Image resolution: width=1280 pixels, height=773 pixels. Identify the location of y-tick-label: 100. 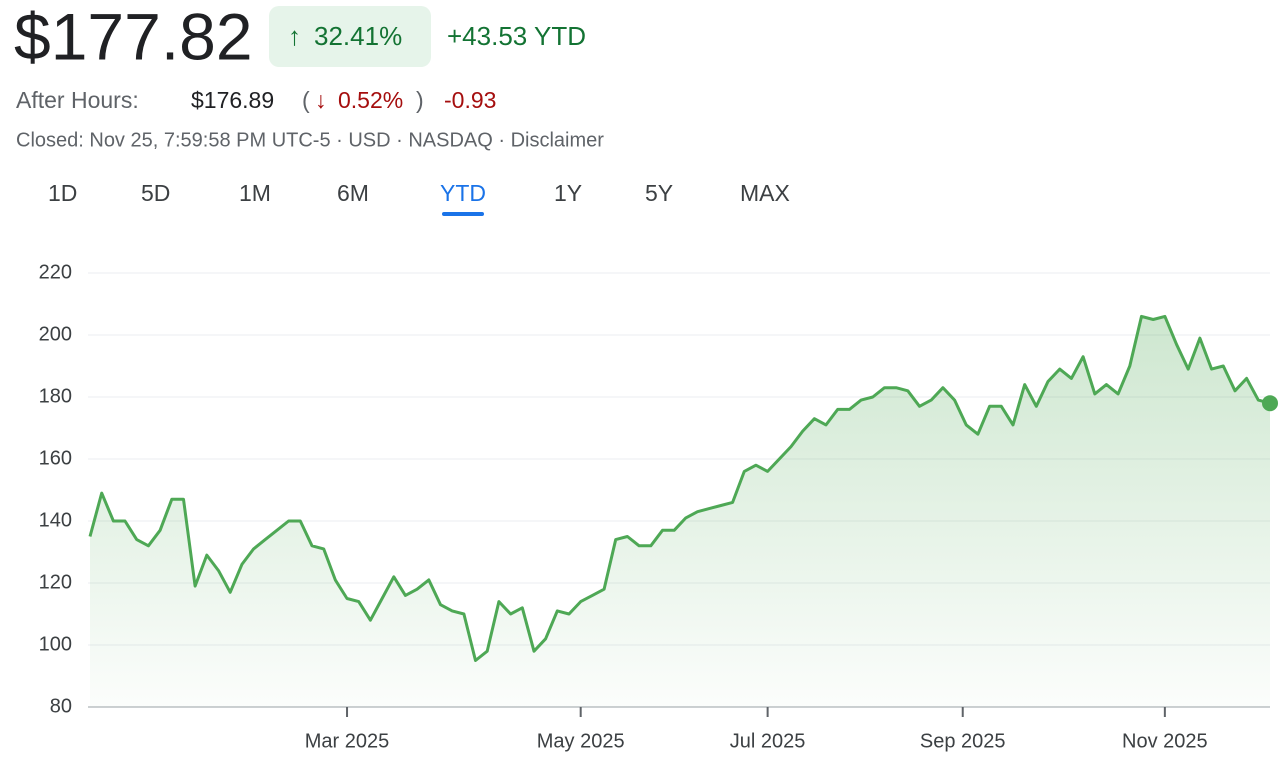
(55, 644).